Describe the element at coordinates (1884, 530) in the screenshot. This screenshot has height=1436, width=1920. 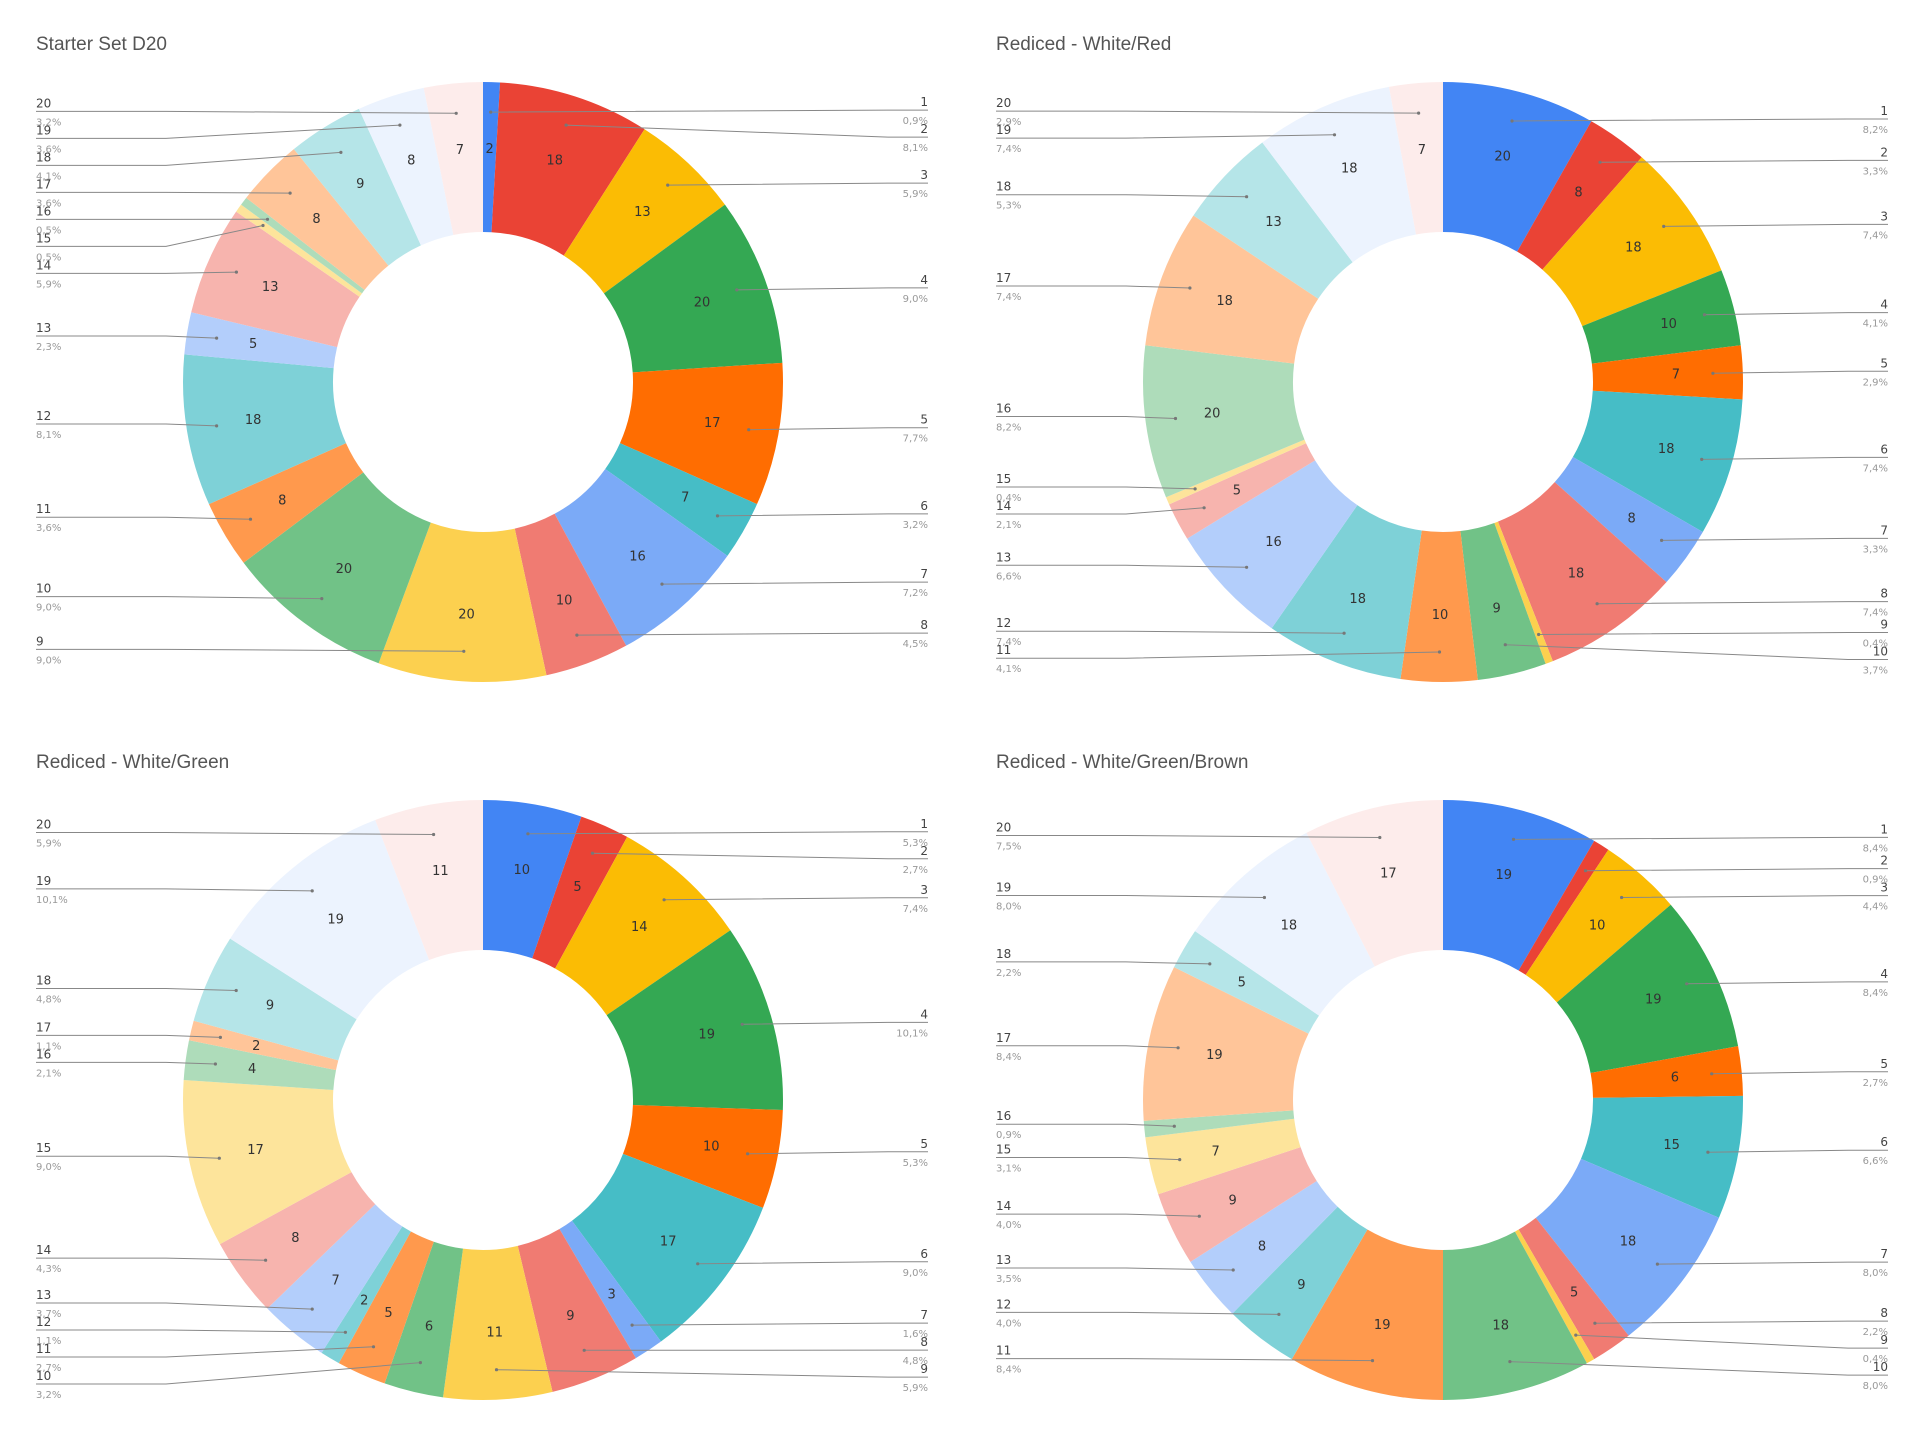
I see `legend-category-label: 7` at that location.